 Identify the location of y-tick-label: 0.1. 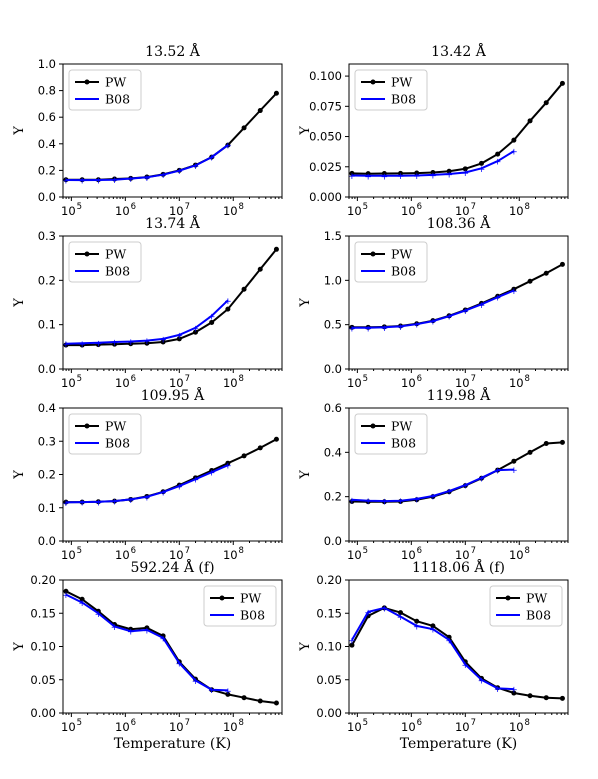
(47, 325).